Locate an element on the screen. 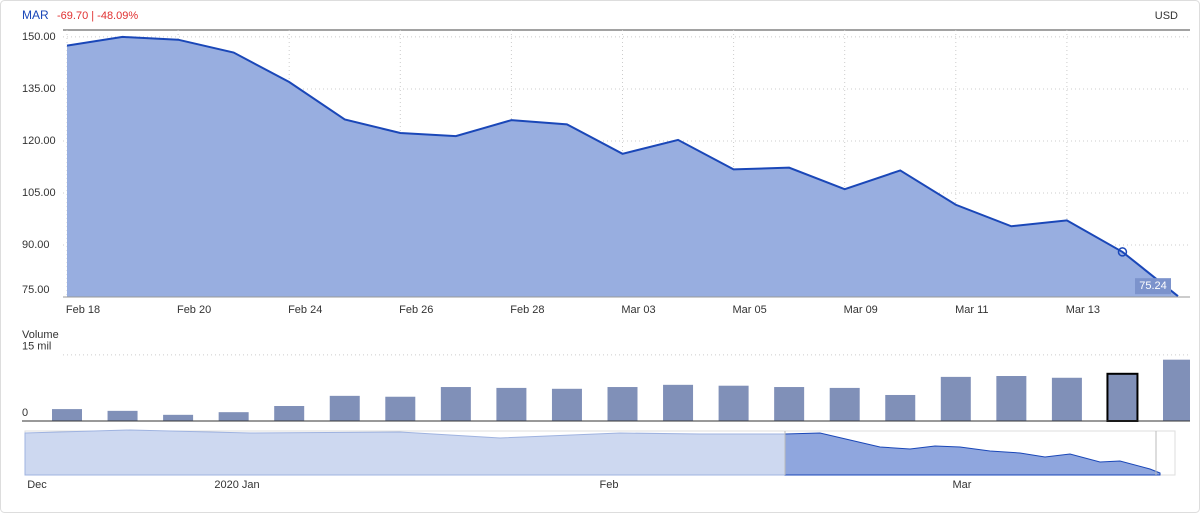  last-value-box is located at coordinates (1153, 286).